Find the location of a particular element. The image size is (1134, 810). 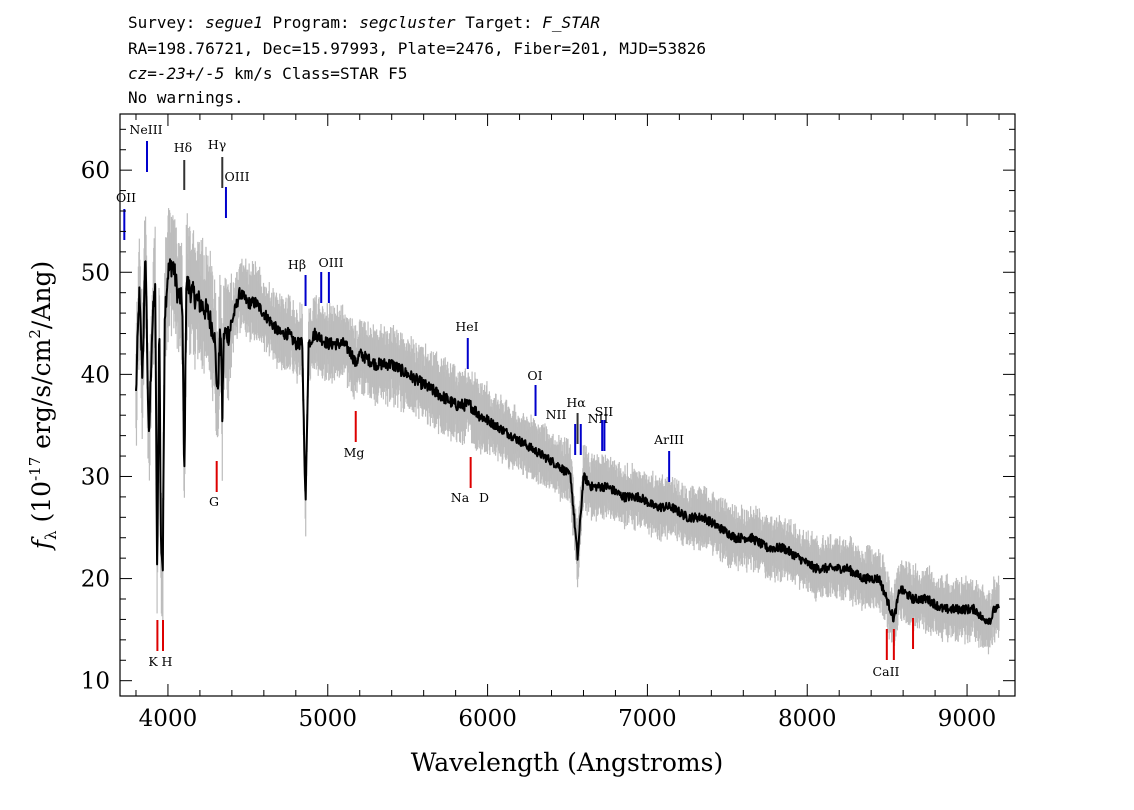

absorption-line-label: Mg is located at coordinates (354, 452).